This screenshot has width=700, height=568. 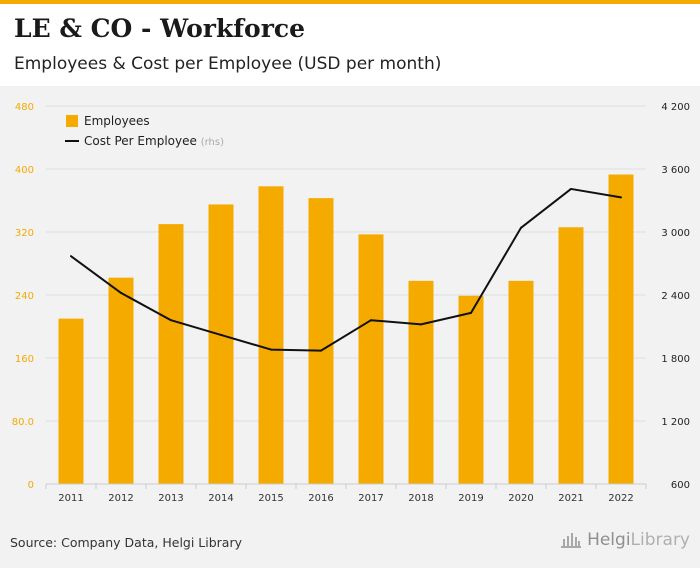 I want to click on x-tick-label: 2013, so click(x=170, y=498).